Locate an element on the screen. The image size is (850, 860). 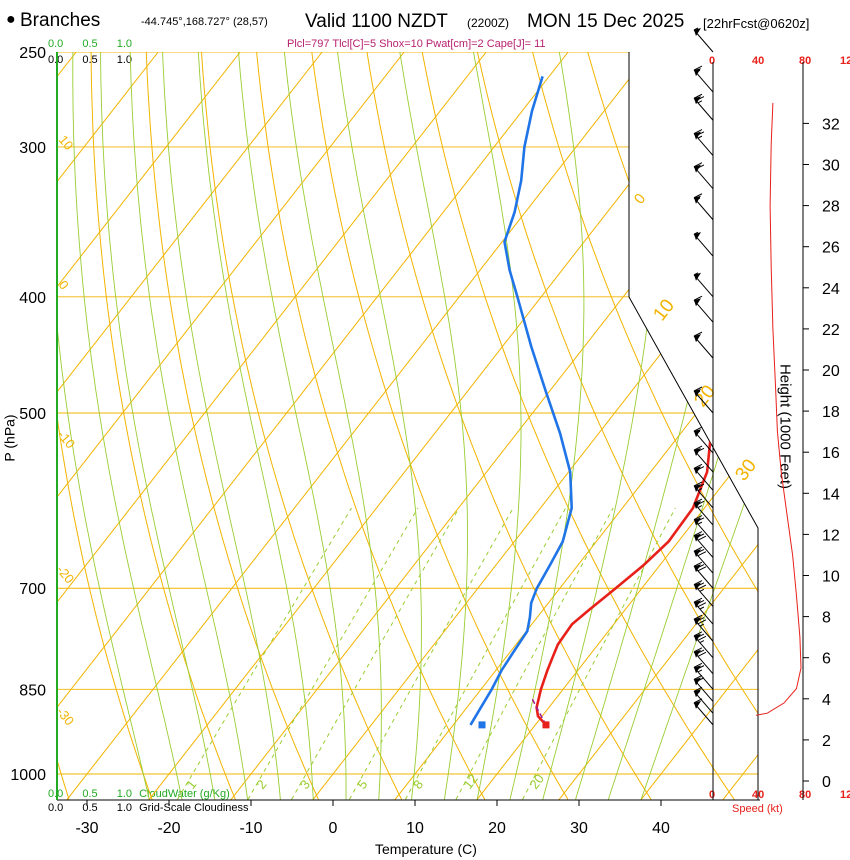
temperature-tick-label: 30 is located at coordinates (579, 828).